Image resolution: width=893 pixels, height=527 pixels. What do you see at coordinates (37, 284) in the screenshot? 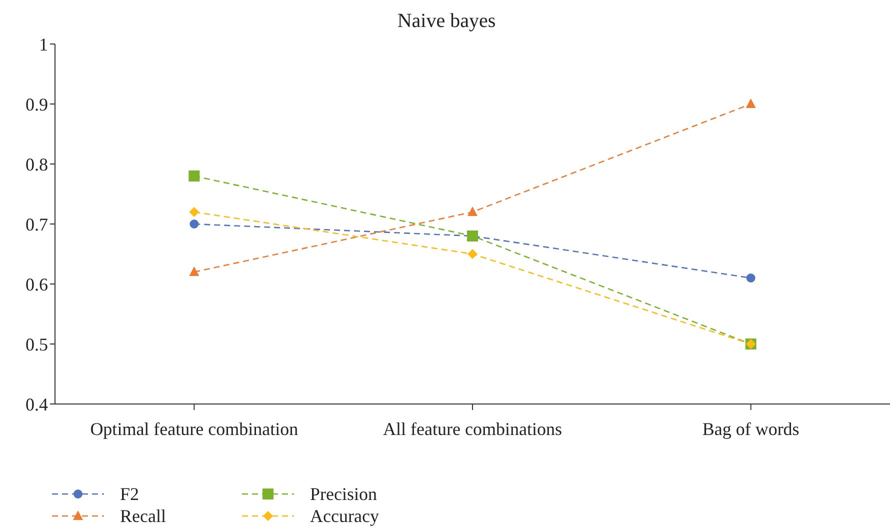
I see `y-tick-label: 0.6` at bounding box center [37, 284].